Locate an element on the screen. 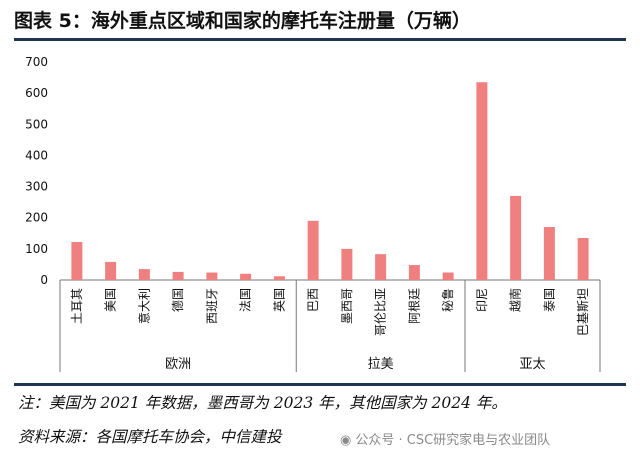 The width and height of the screenshot is (640, 465). x-tick-label: 美国 is located at coordinates (111, 300).